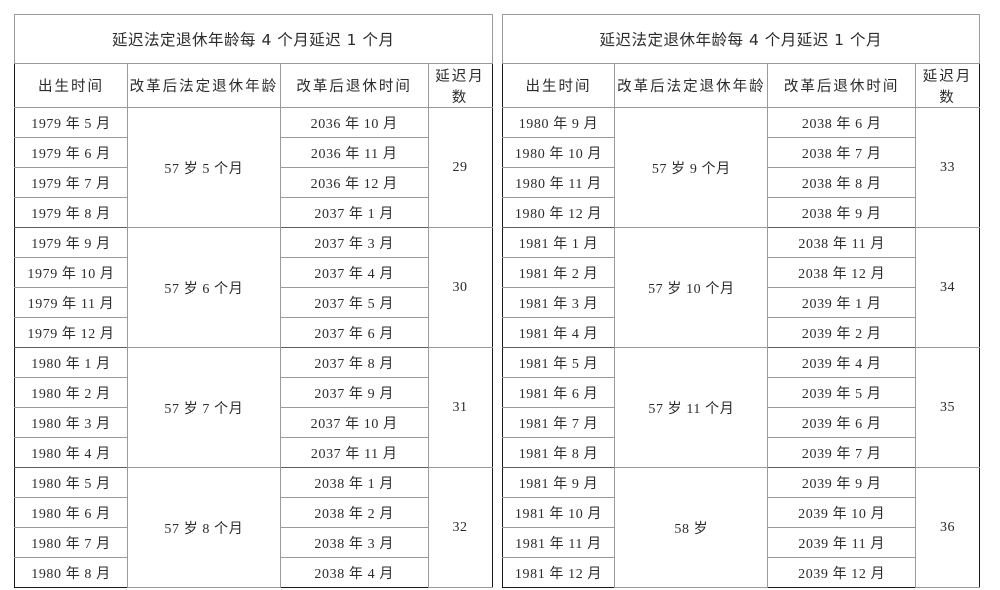 The width and height of the screenshot is (1000, 590). Describe the element at coordinates (559, 542) in the screenshot. I see `cell-birth-date: 1981 年 11 月` at that location.